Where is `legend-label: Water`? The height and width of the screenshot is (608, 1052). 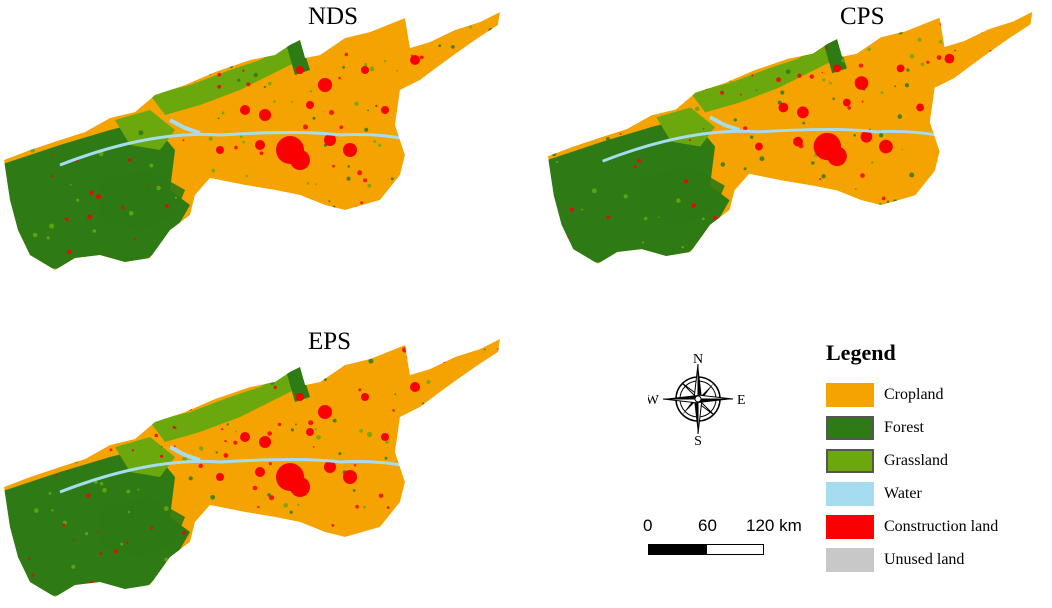 legend-label: Water is located at coordinates (903, 493).